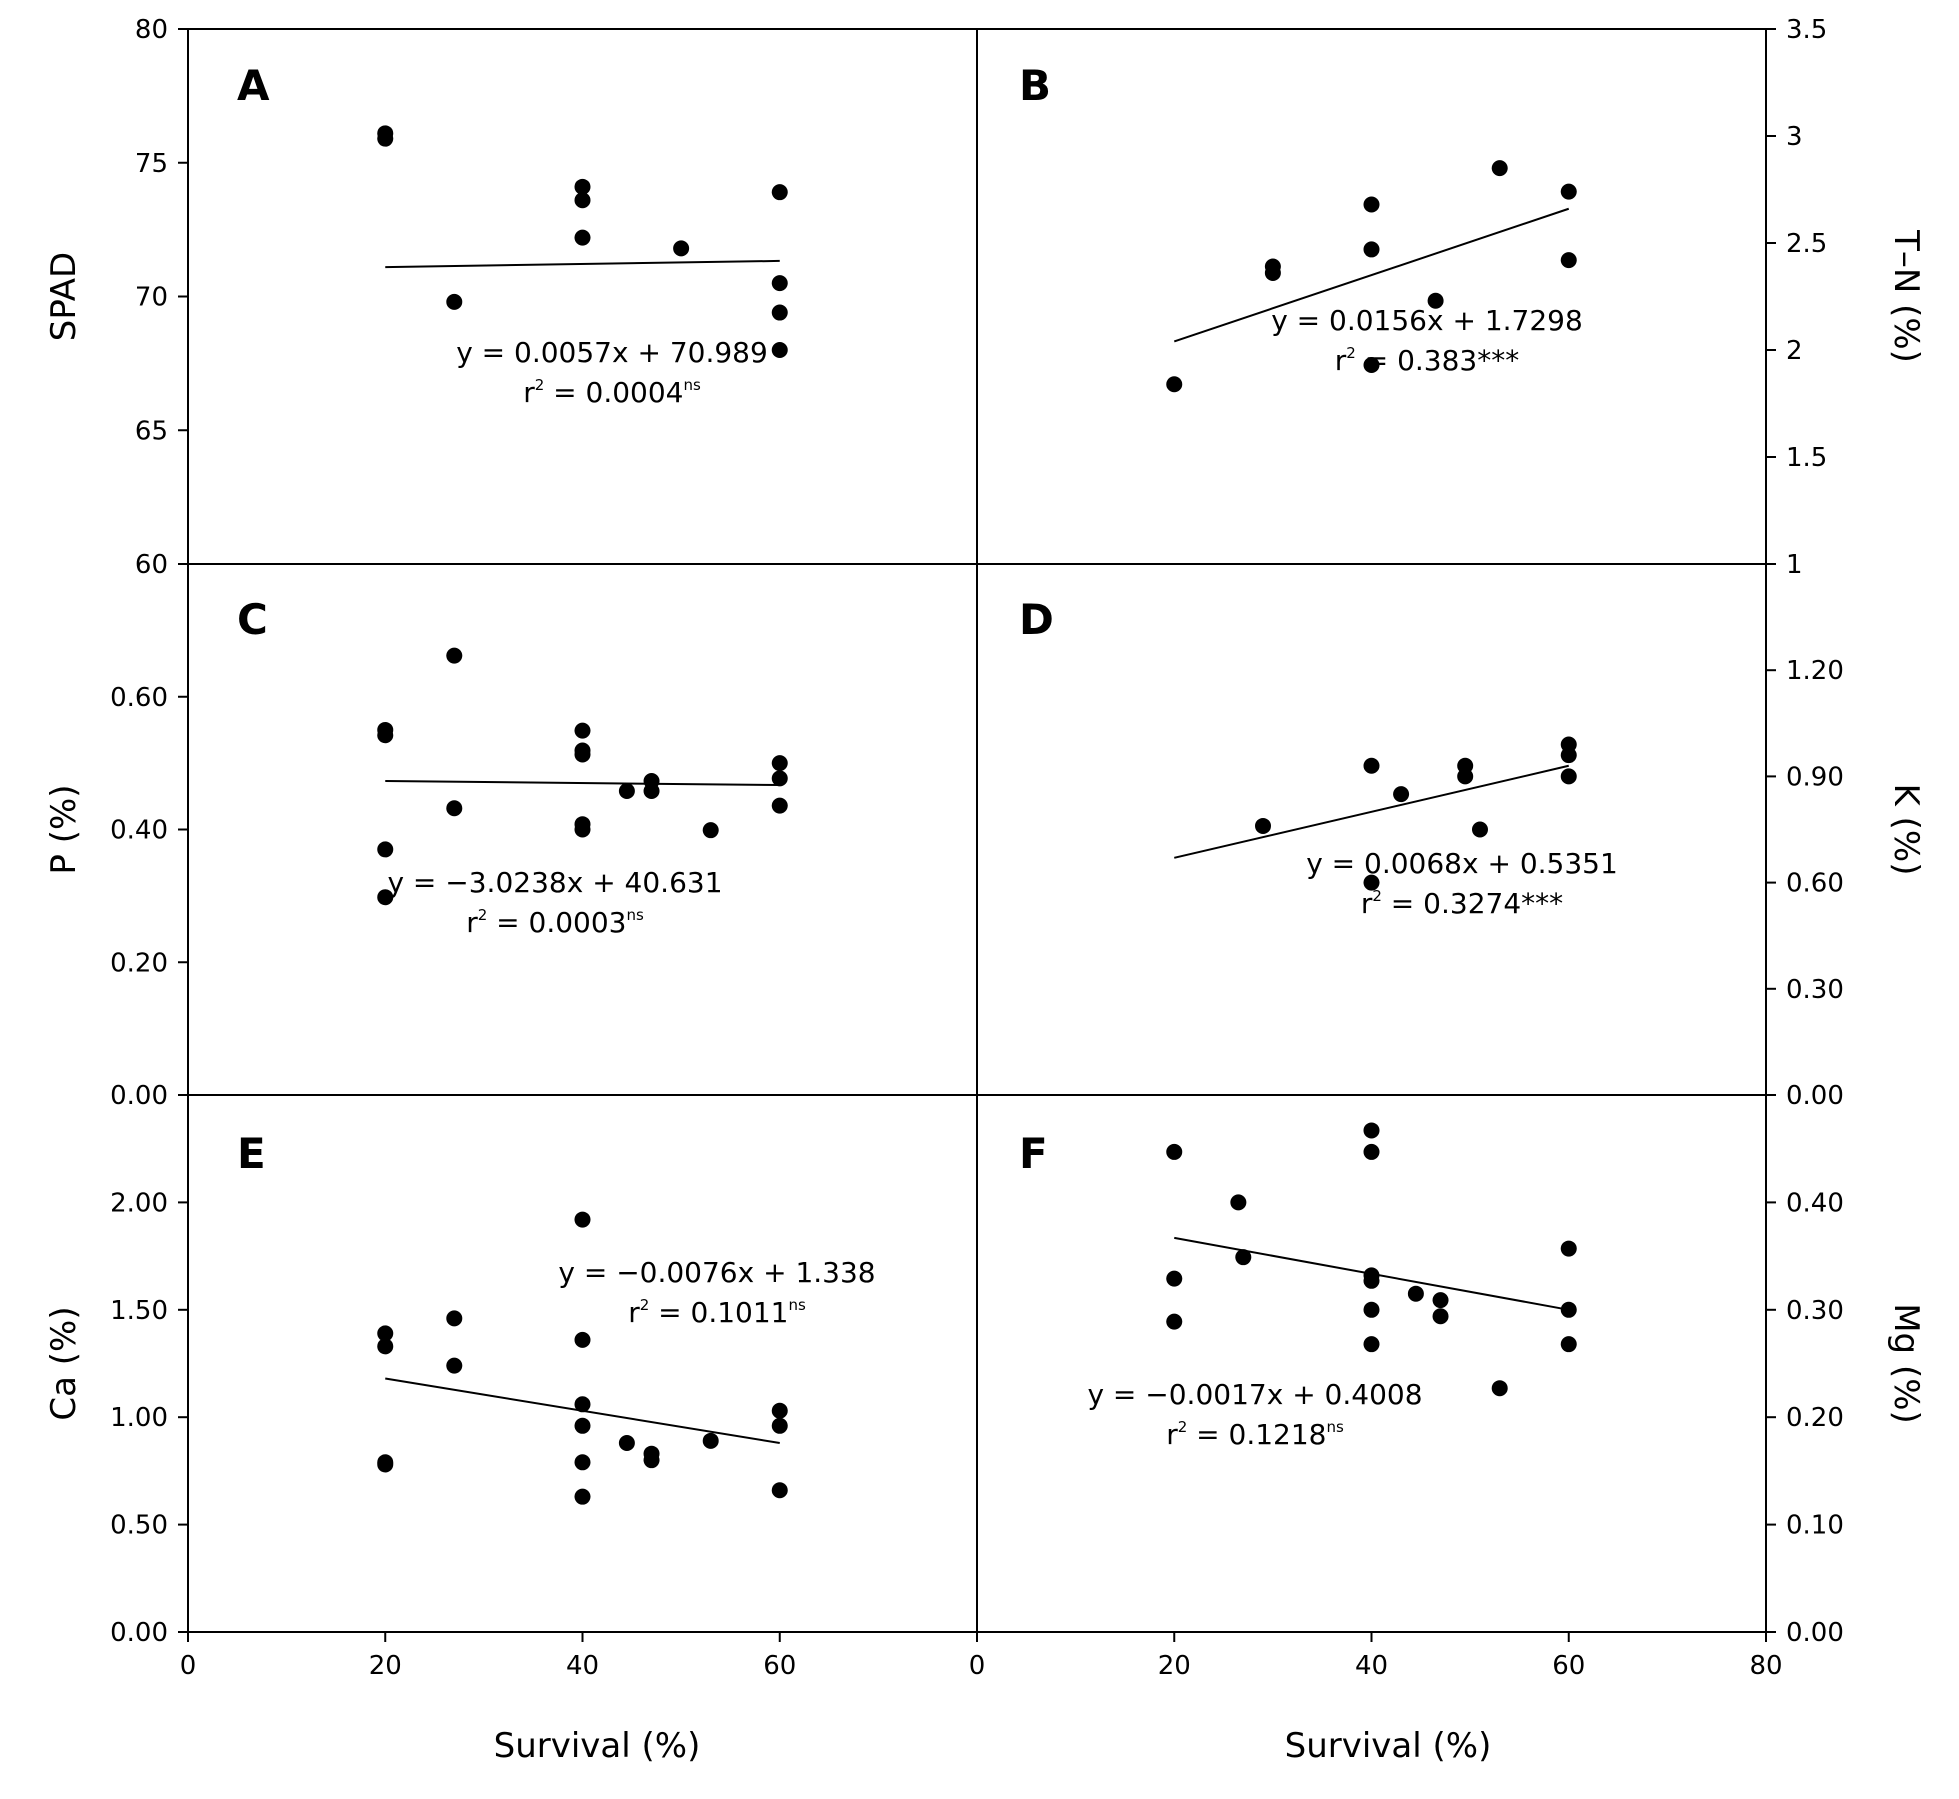  I want to click on panel-letter: B, so click(1035, 85).